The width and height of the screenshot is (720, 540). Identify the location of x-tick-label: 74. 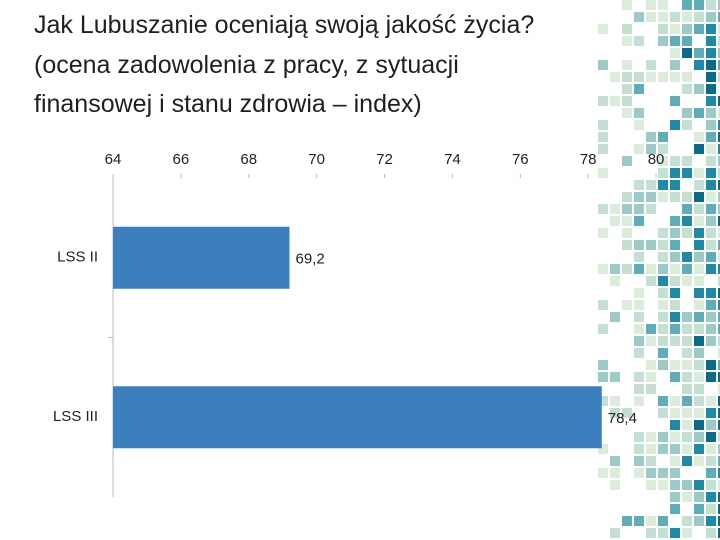
(452, 159).